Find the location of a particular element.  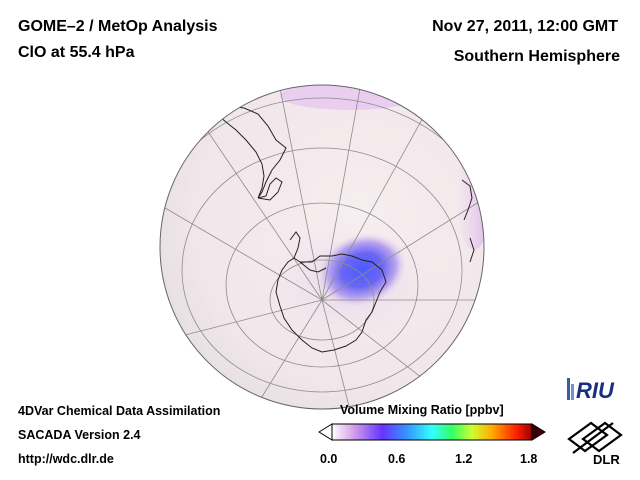

colorbar-low-arrow is located at coordinates (325, 432).